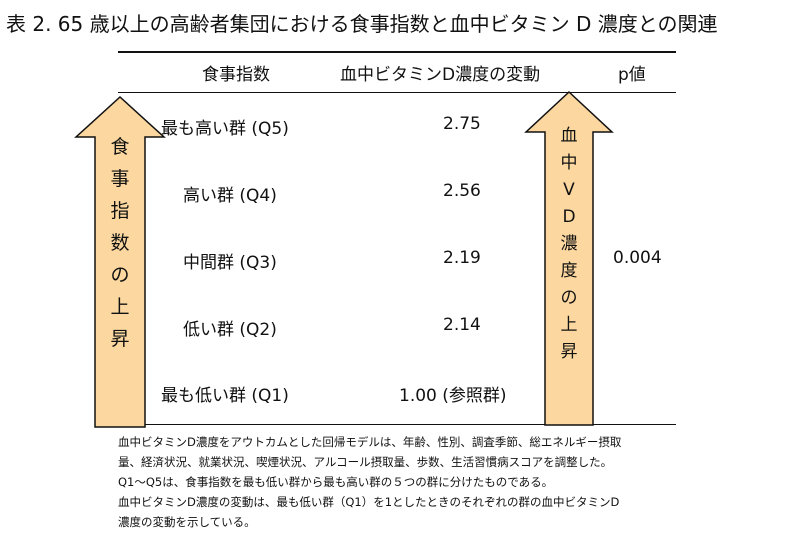 Image resolution: width=800 pixels, height=545 pixels. What do you see at coordinates (187, 522) in the screenshot?
I see `note-line: 濃度の変動を示している。` at bounding box center [187, 522].